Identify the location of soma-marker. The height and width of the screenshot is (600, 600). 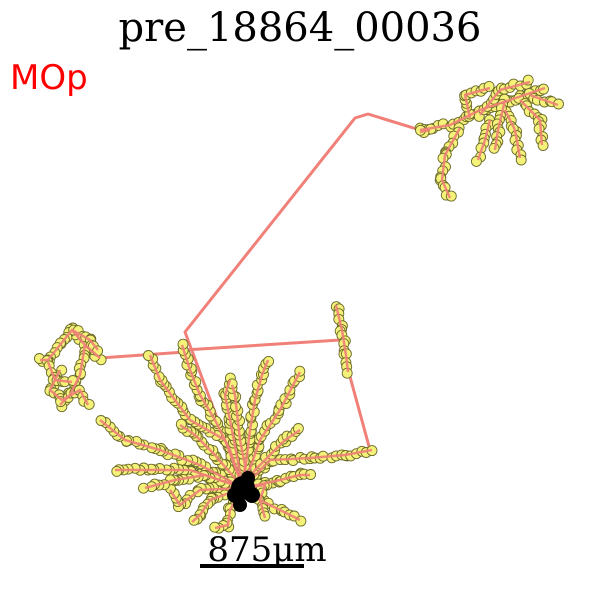
(243, 491).